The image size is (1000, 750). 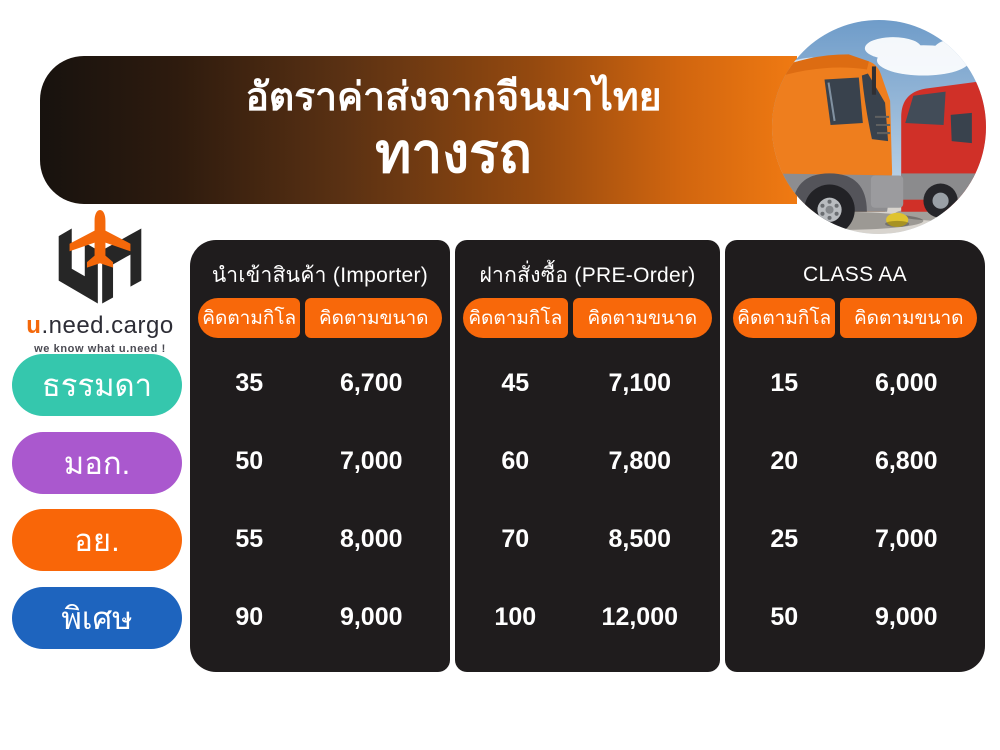 I want to click on table-rows: 15 6,000 20 6,800 25 7,000 50 9,000, so click(x=855, y=500).